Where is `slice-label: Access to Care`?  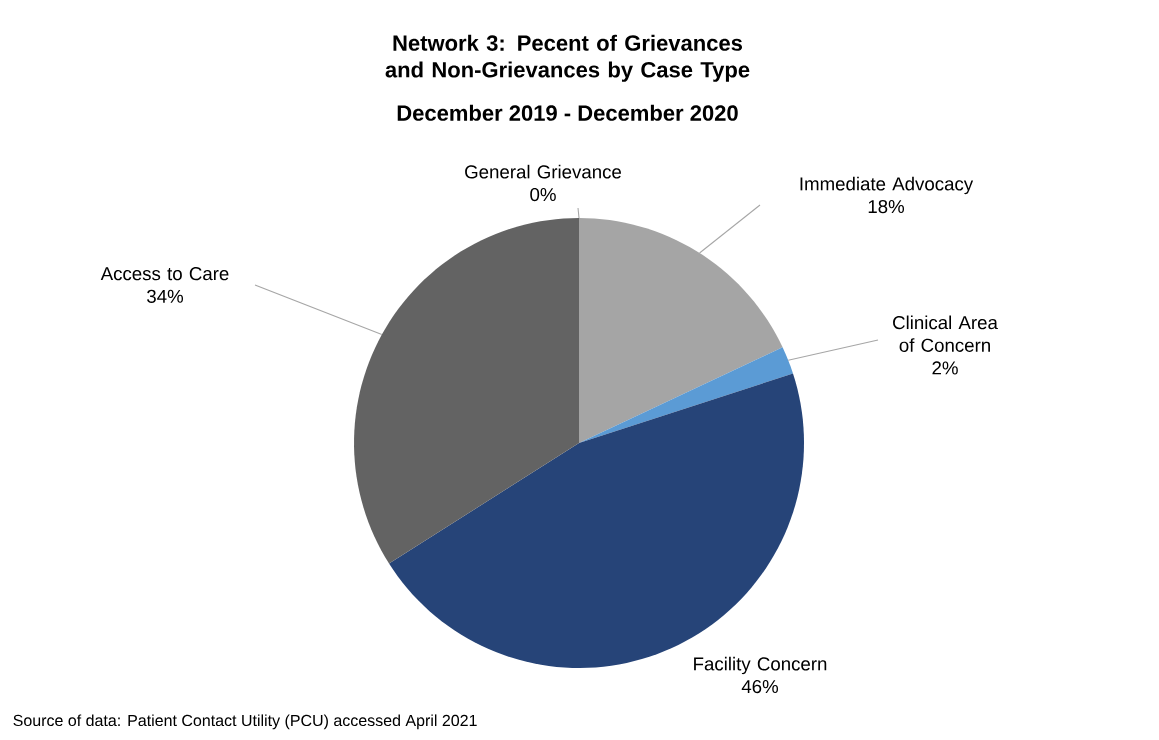 slice-label: Access to Care is located at coordinates (164, 274).